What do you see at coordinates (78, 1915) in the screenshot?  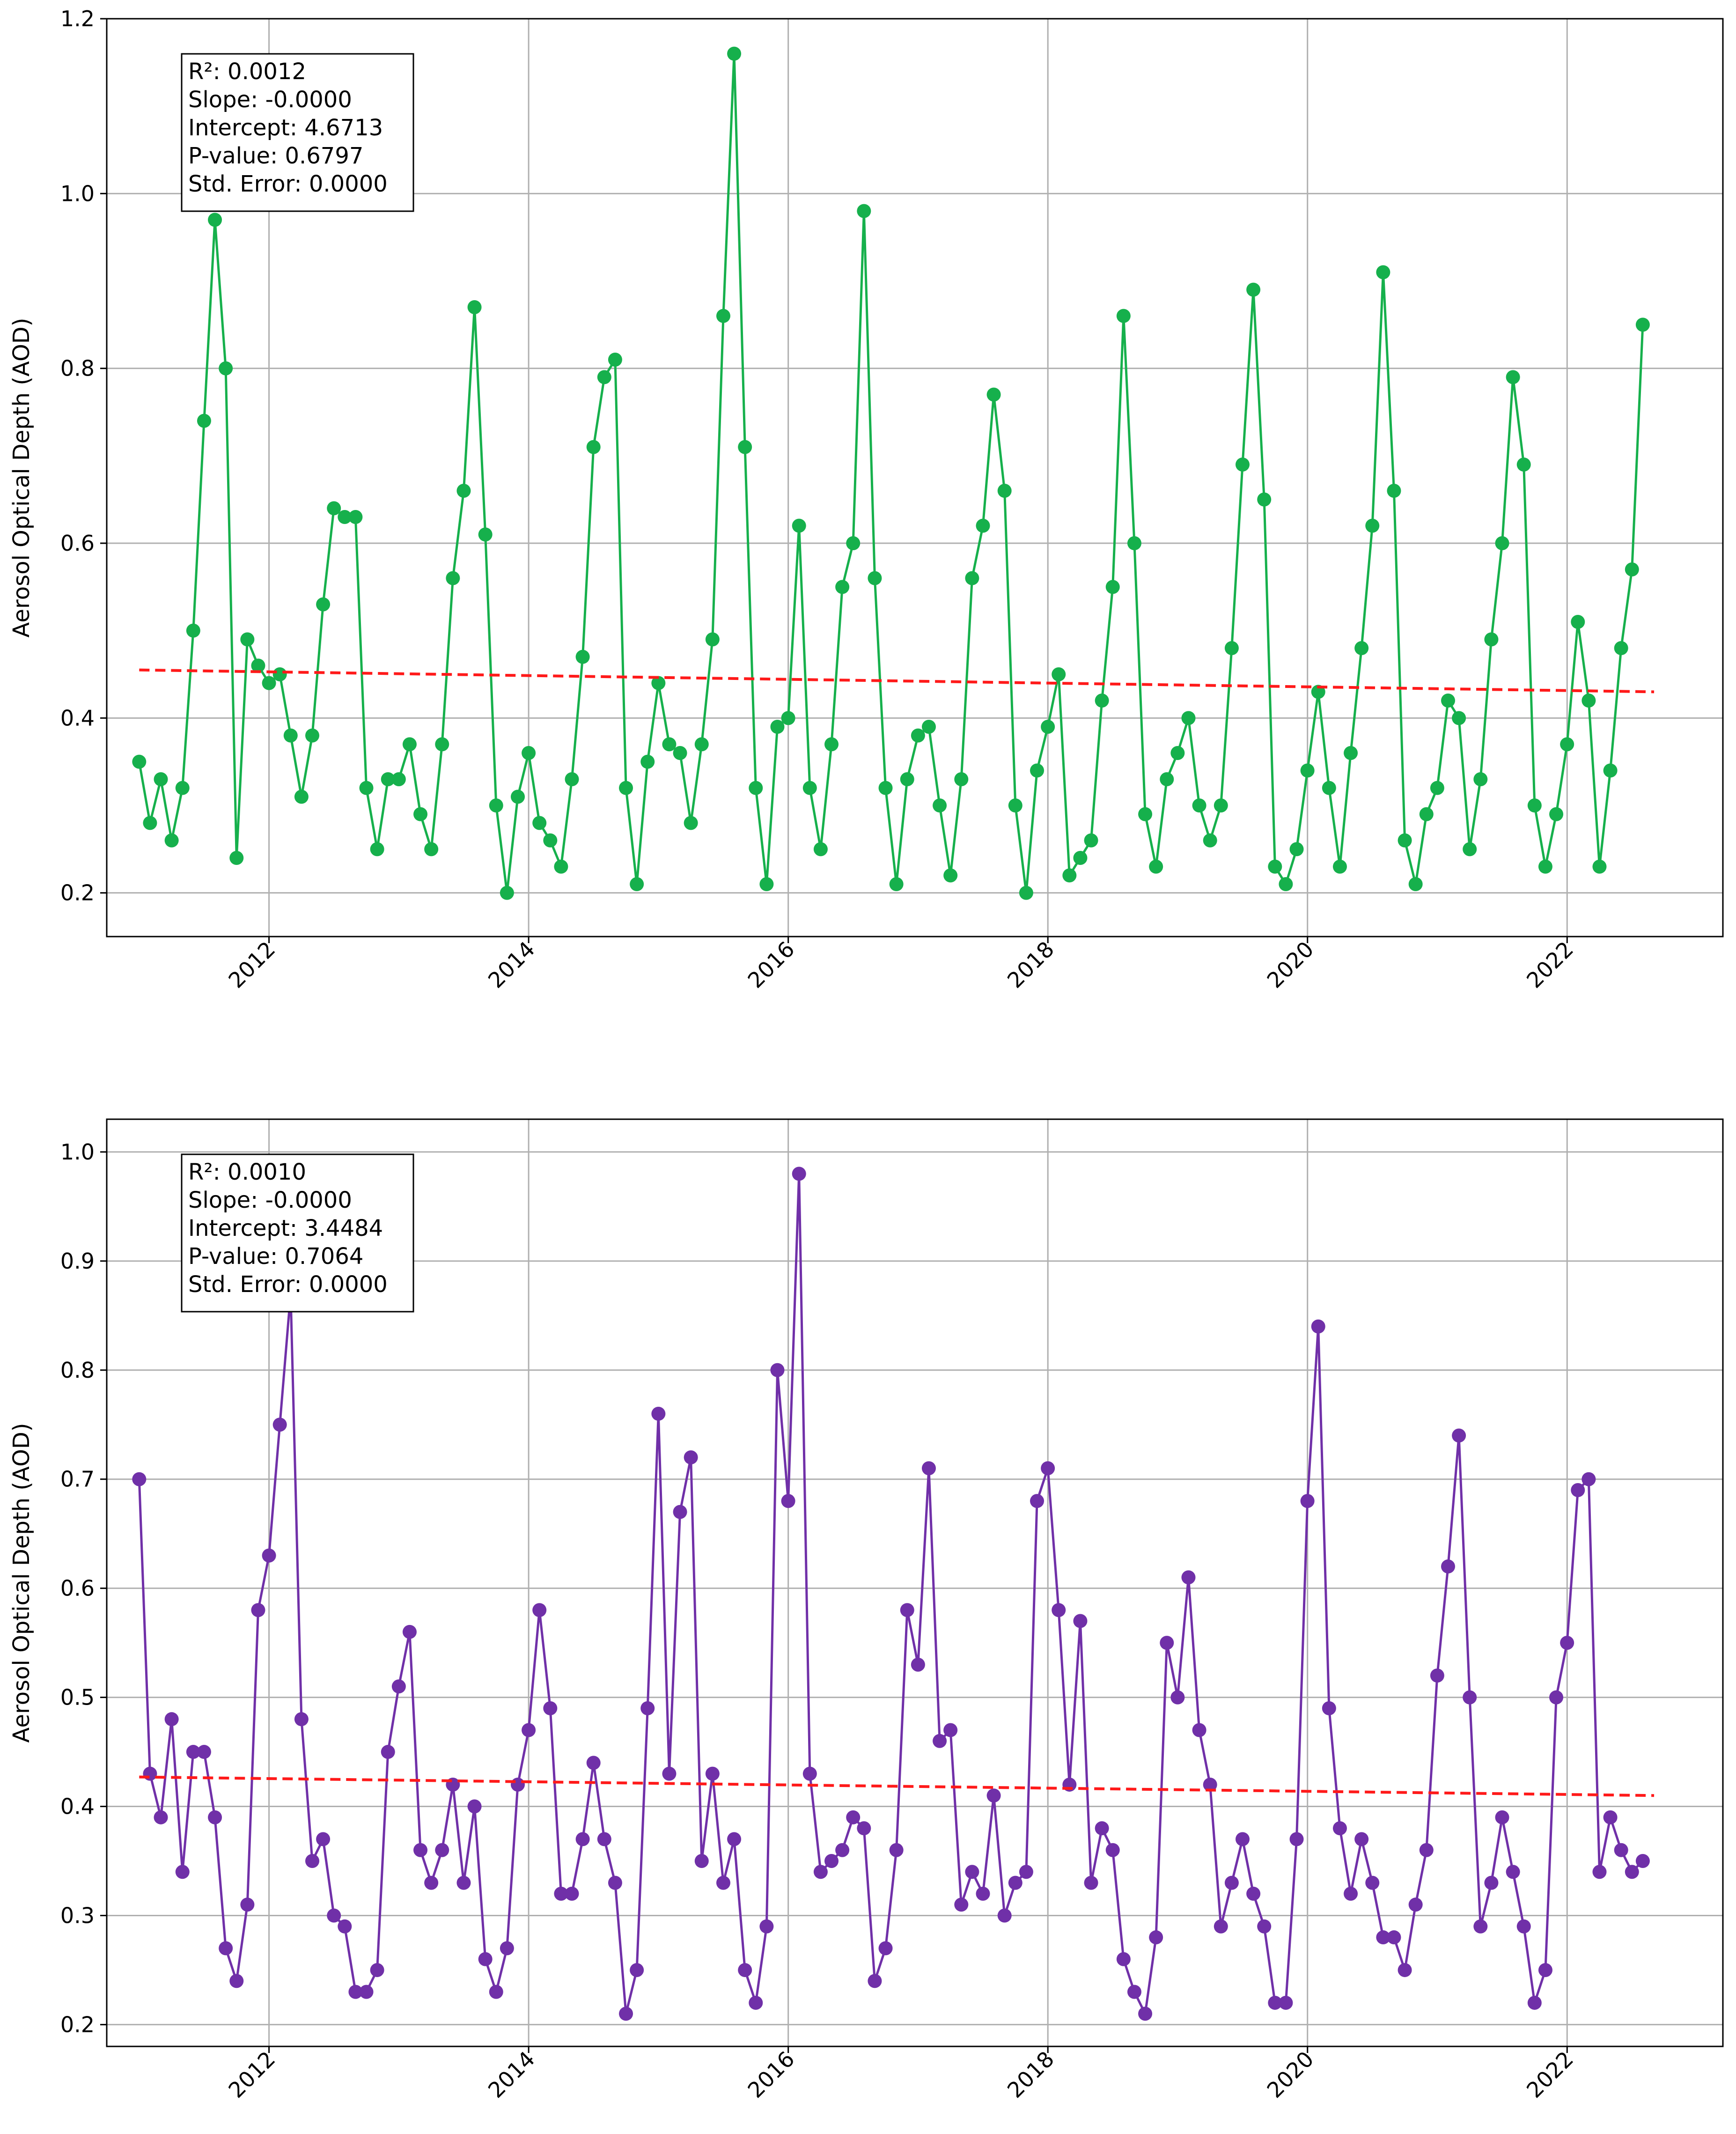 I see `y-tick-label: 0.3` at bounding box center [78, 1915].